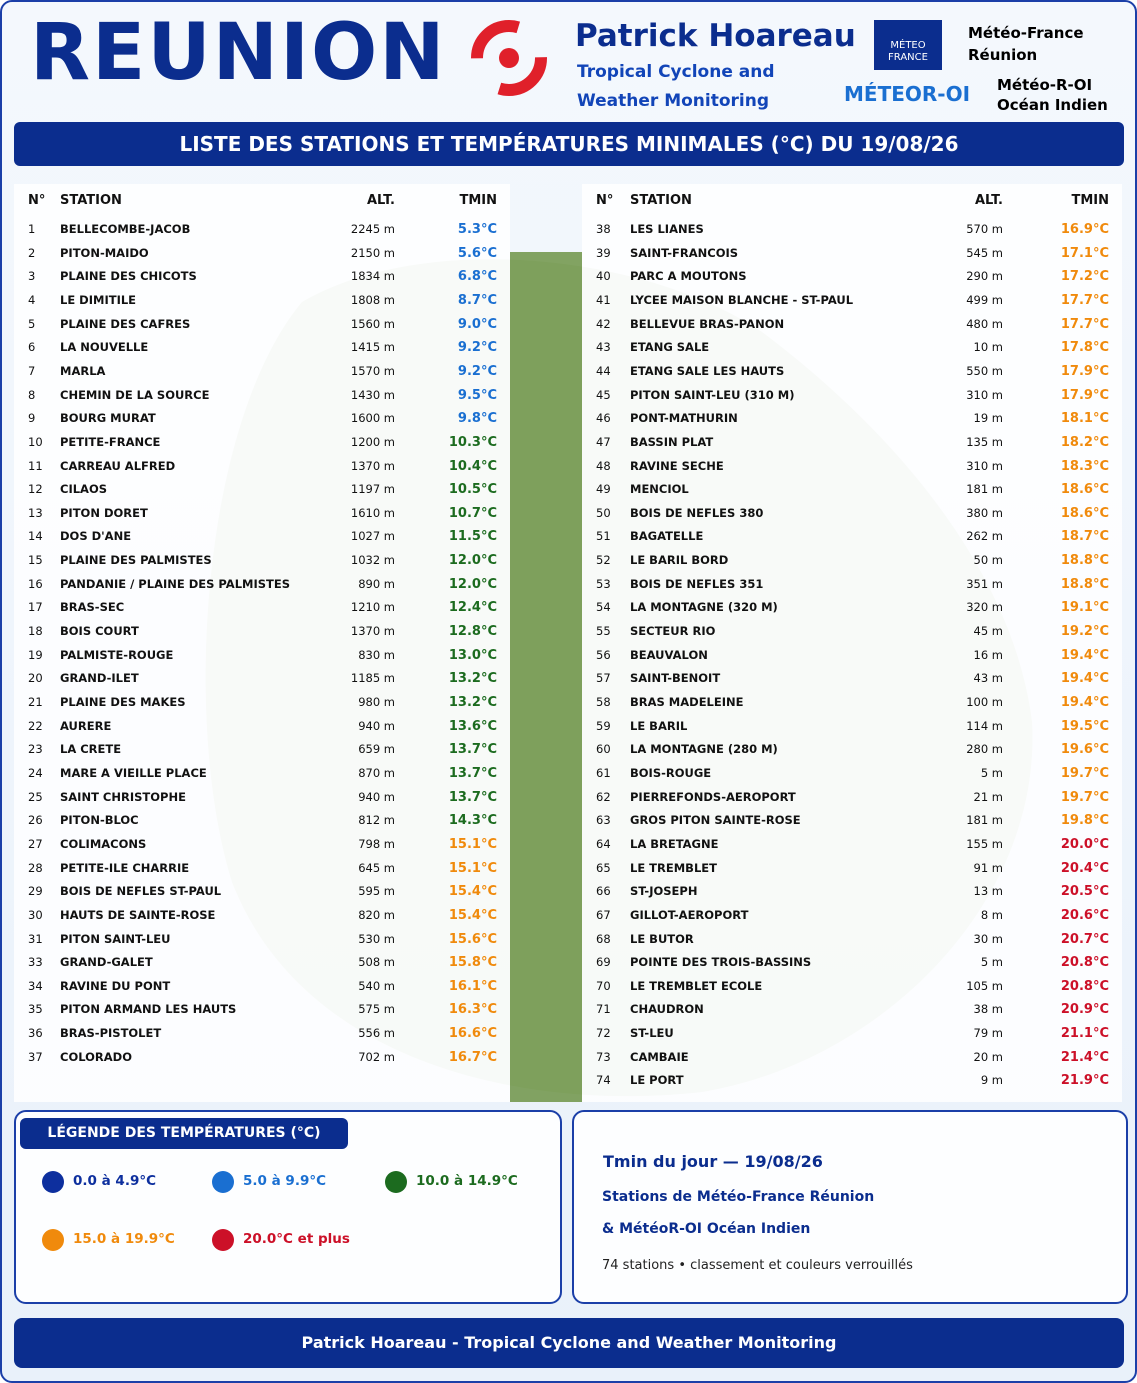 The height and width of the screenshot is (1383, 1137). Describe the element at coordinates (984, 323) in the screenshot. I see `altitude: 480 m` at that location.